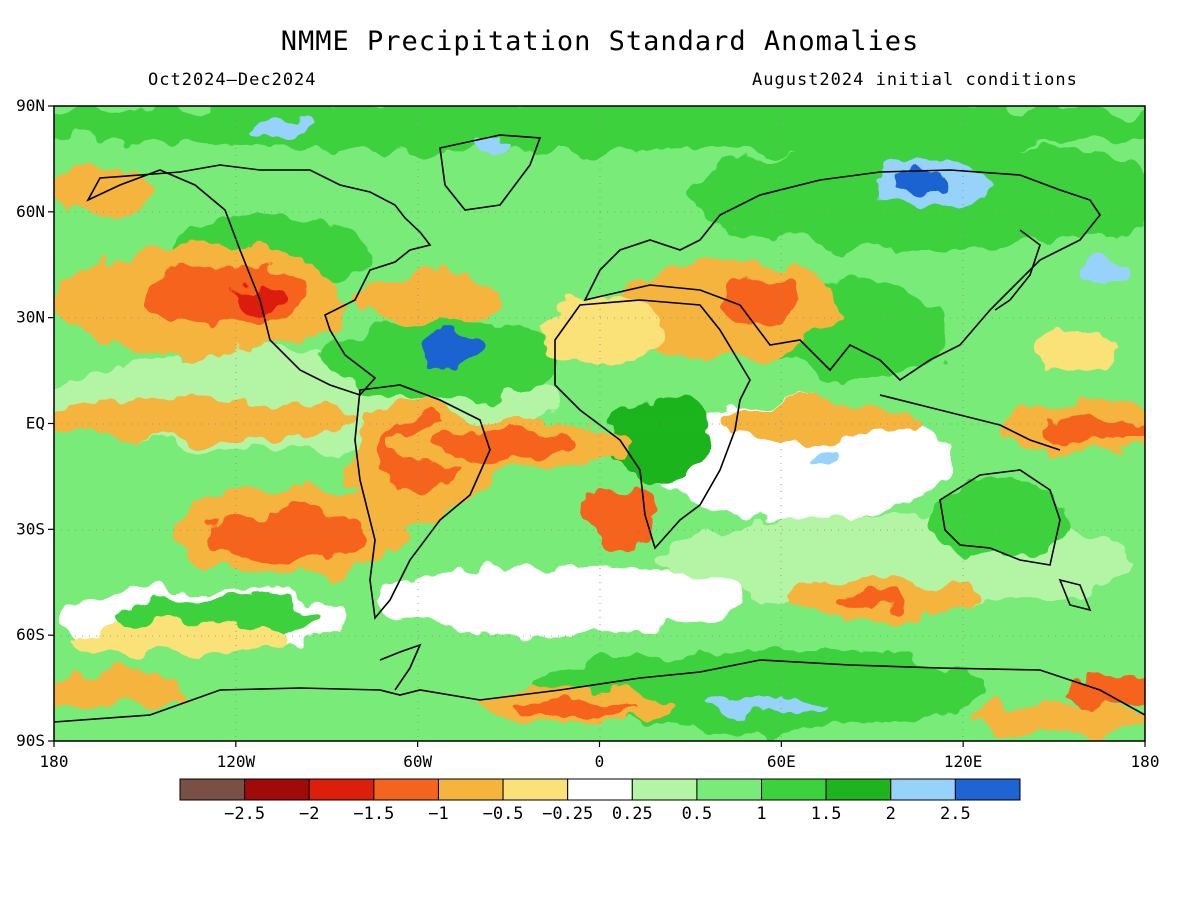  I want to click on lon-label: 60W, so click(417, 761).